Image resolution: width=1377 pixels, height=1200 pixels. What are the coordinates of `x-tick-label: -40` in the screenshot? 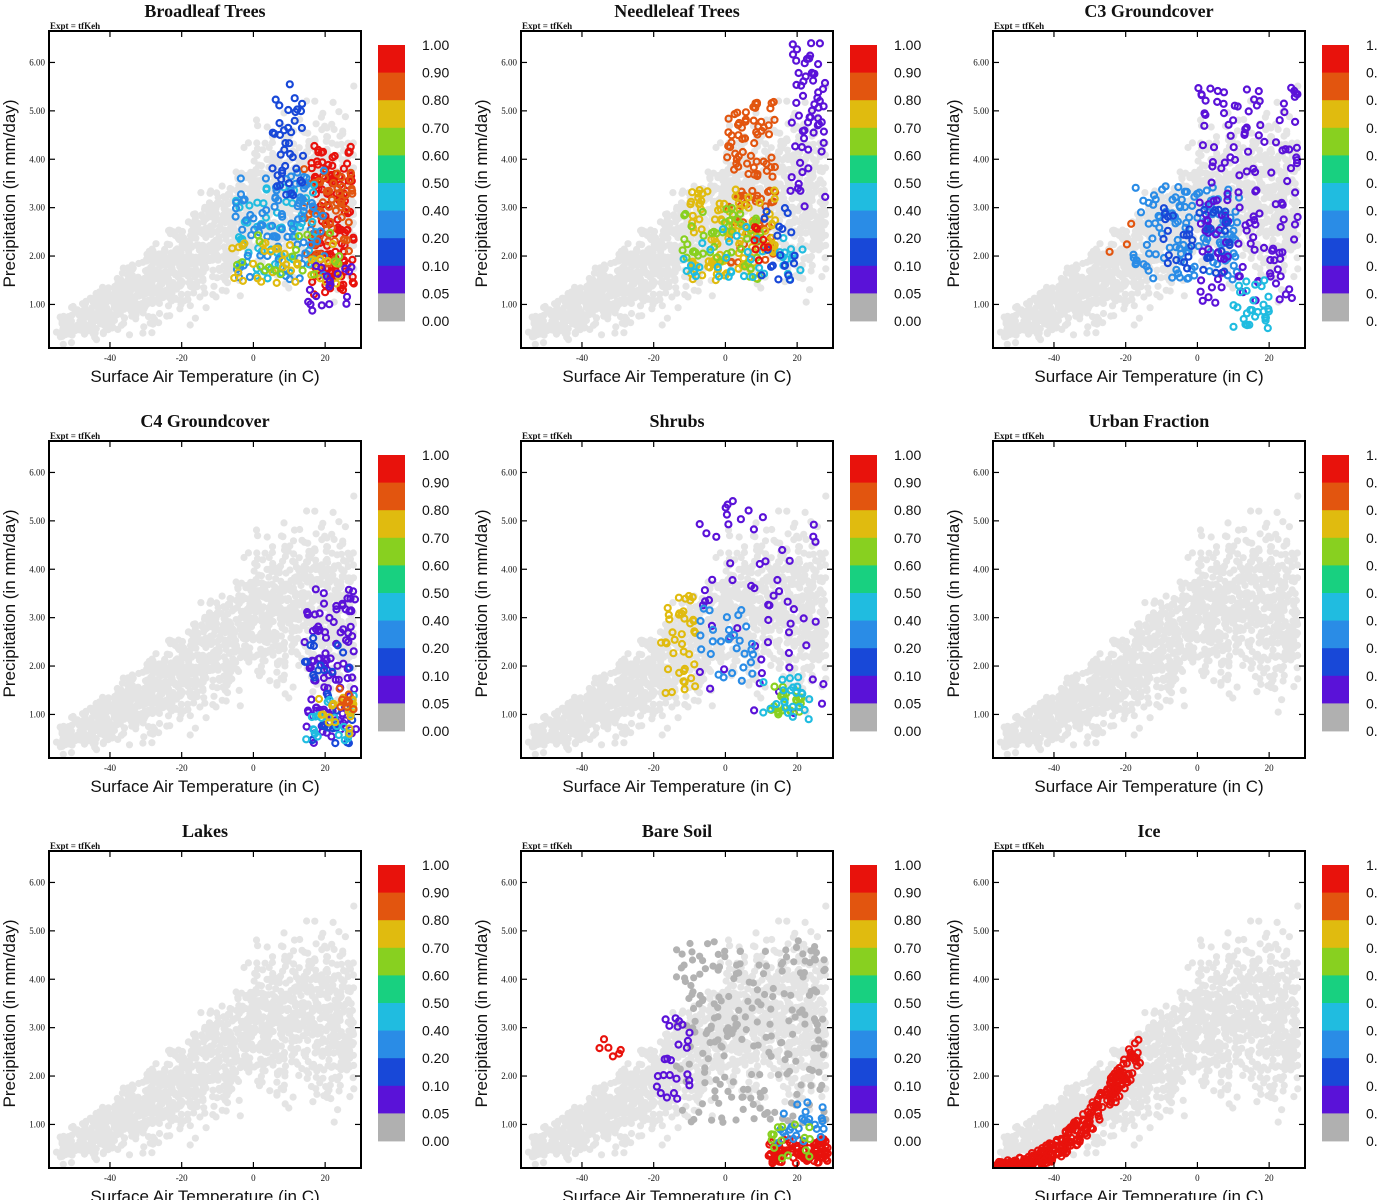 It's located at (110, 358).